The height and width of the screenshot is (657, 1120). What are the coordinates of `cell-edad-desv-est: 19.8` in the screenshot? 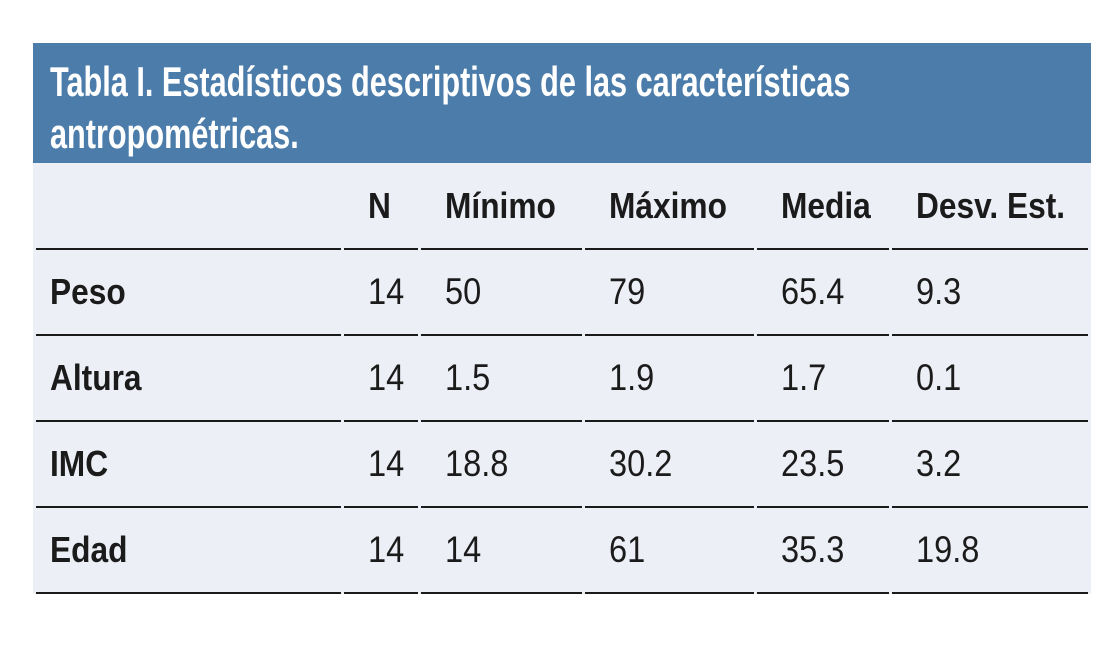 It's located at (990, 551).